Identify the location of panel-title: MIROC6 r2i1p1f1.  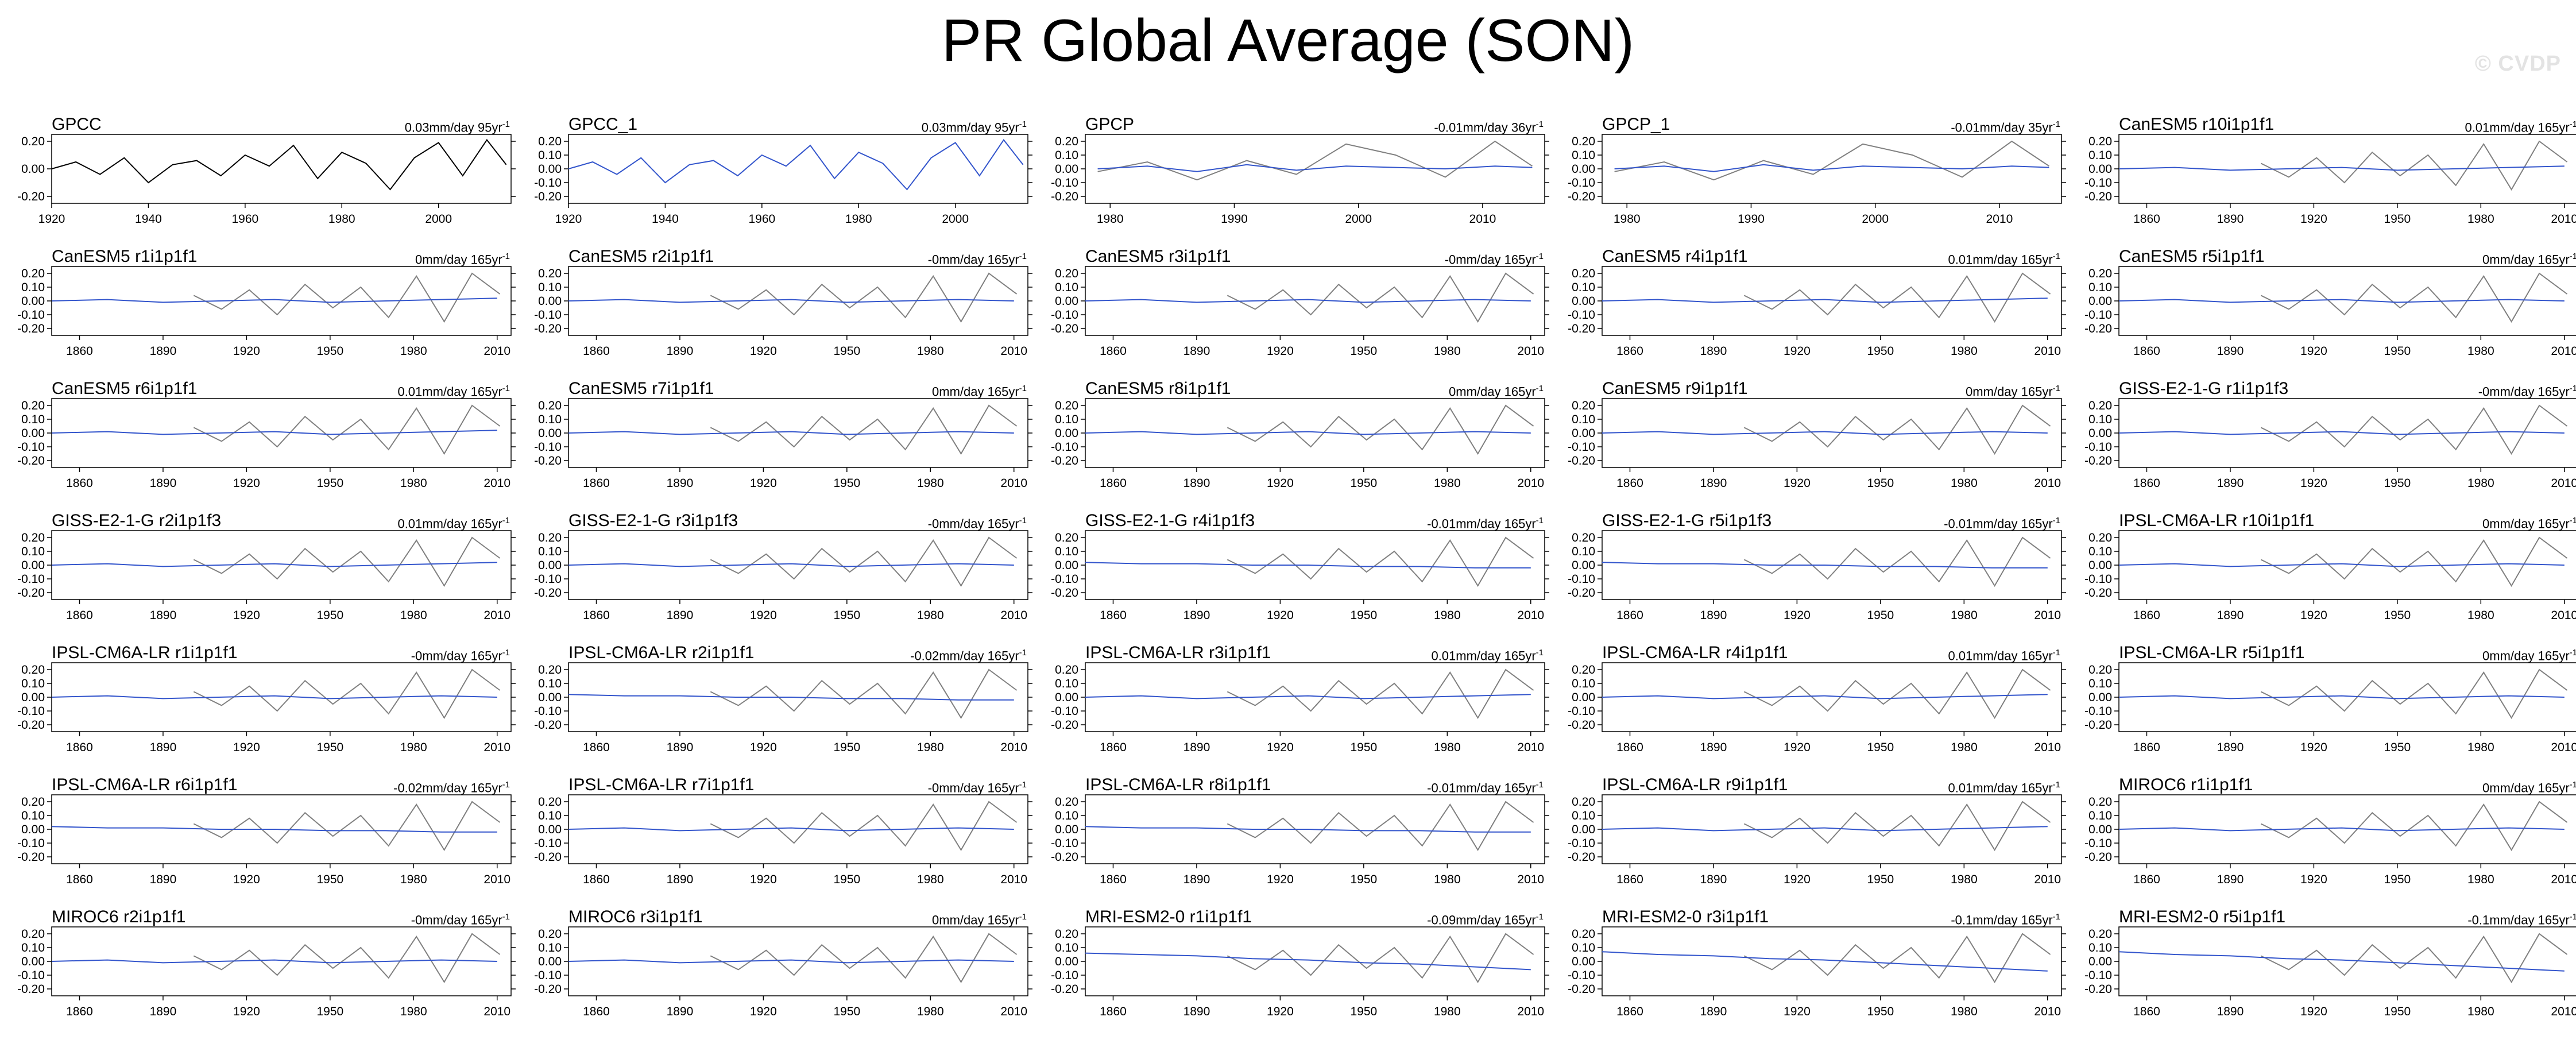
(119, 917).